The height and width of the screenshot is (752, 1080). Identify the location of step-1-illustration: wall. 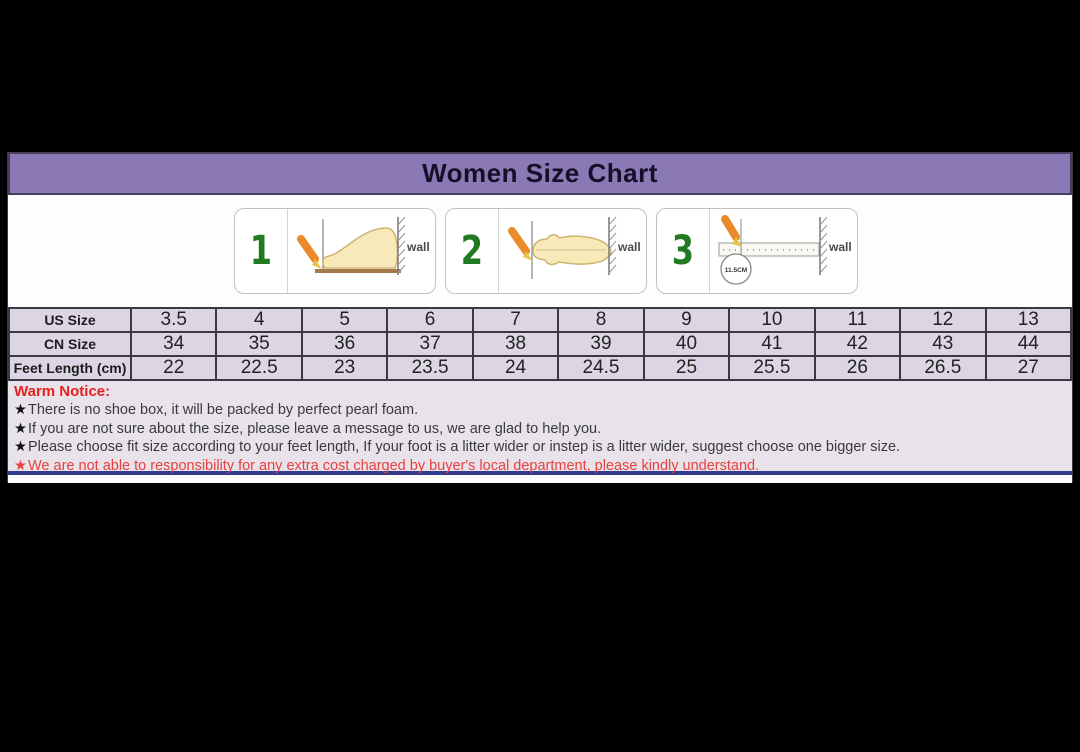
(361, 251).